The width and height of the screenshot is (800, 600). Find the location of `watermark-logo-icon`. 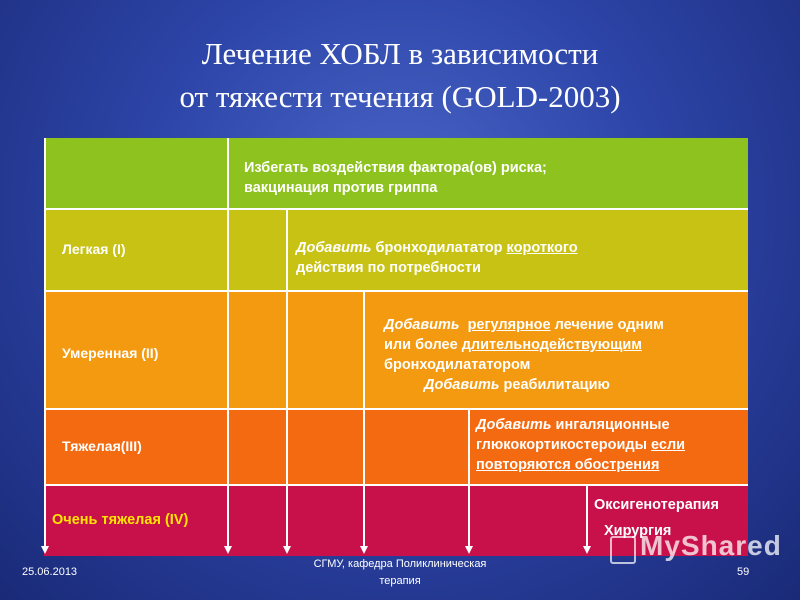

watermark-logo-icon is located at coordinates (623, 550).